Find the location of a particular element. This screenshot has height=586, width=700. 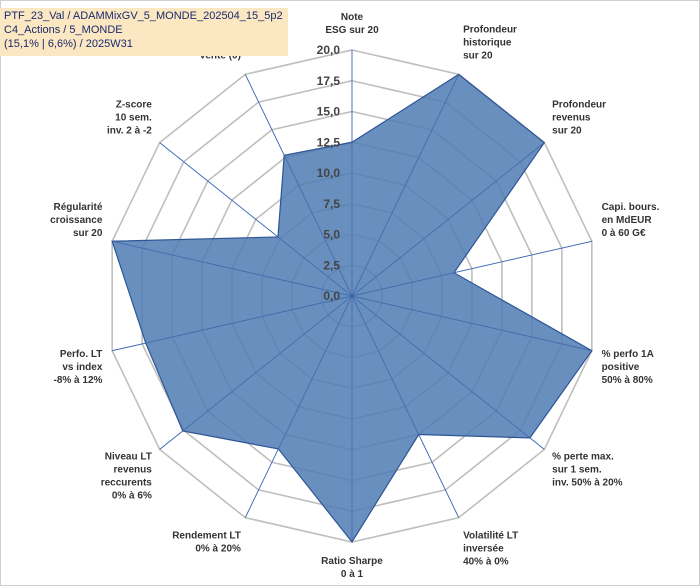

radial-tick-label: 17,5 is located at coordinates (329, 81).